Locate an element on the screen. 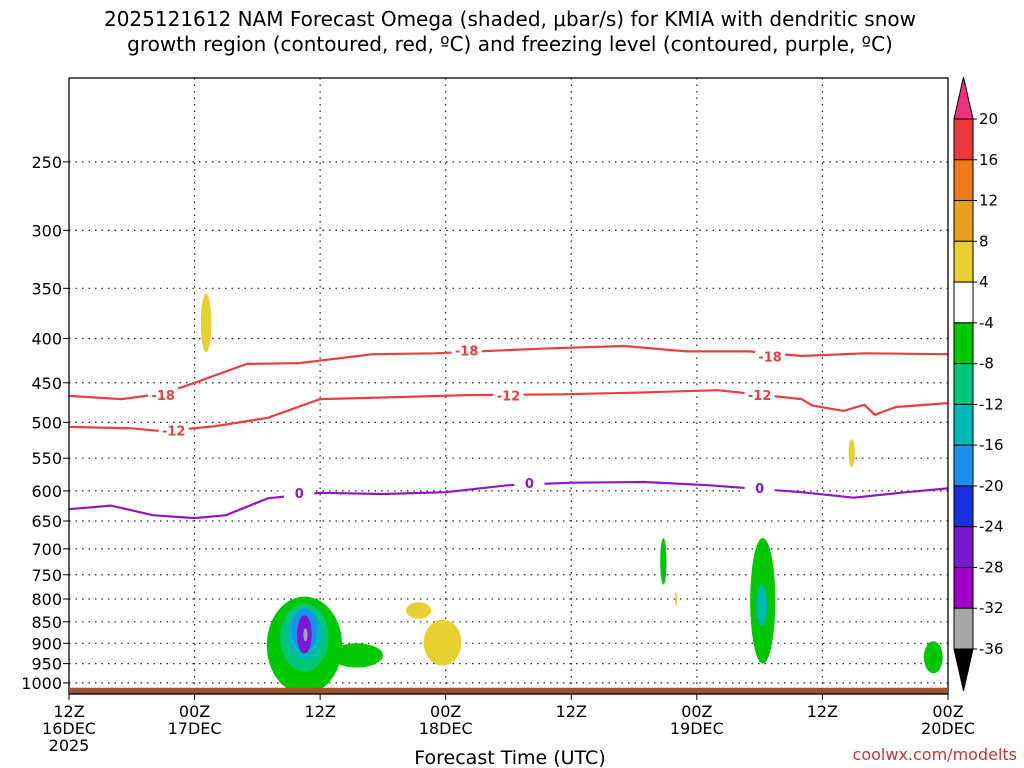 Image resolution: width=1024 pixels, height=768 pixels. y-tick-label: 1000 is located at coordinates (41, 683).